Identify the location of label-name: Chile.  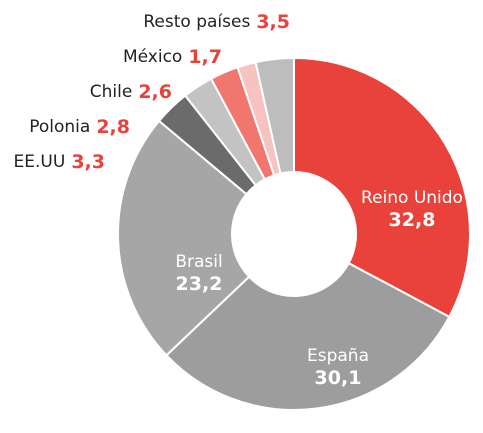
(111, 92).